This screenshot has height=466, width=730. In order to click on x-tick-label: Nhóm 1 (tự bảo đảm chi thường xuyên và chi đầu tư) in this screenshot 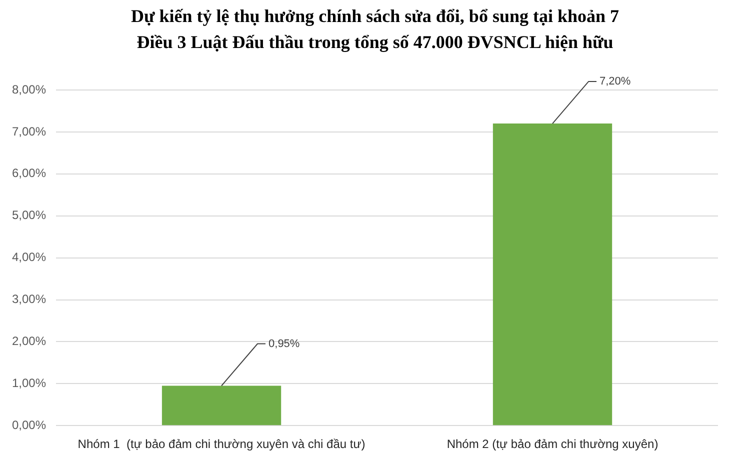, I will do `click(222, 444)`.